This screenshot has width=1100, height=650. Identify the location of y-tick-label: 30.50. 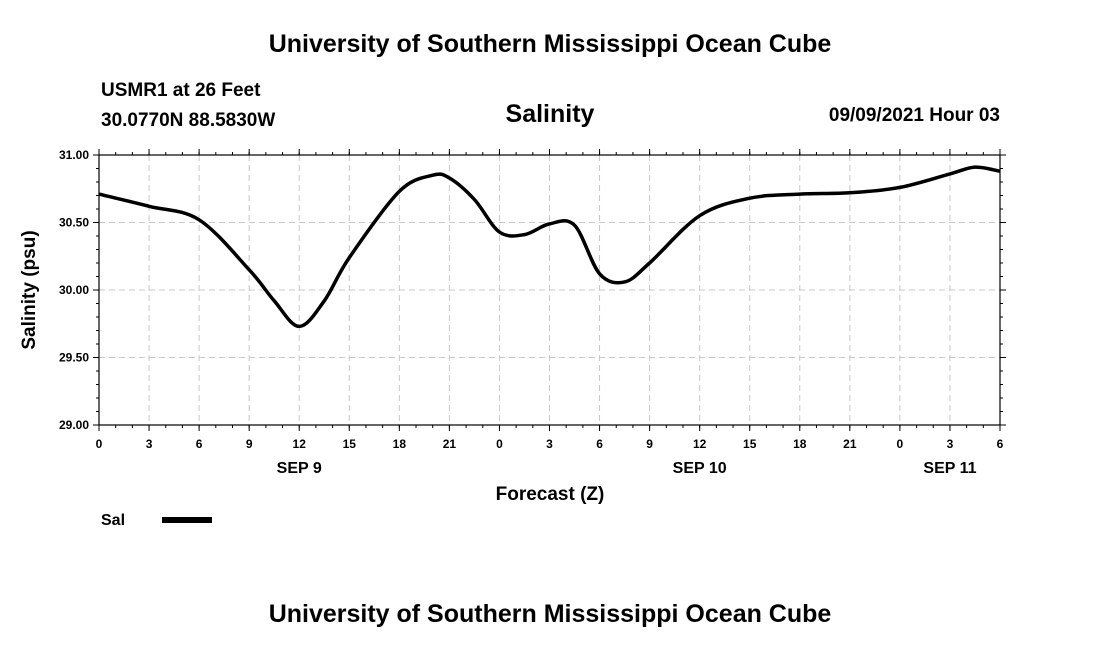
(74, 223).